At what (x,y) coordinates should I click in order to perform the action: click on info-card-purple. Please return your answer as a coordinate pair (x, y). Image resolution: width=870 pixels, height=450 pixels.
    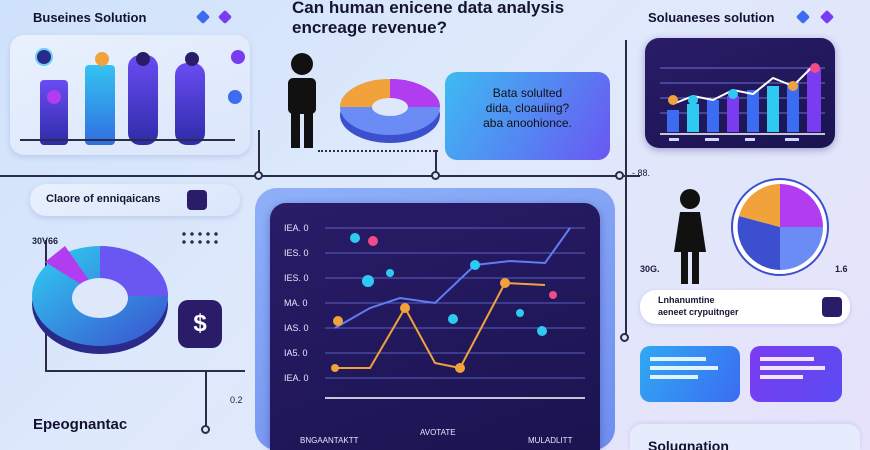
    Looking at the image, I should click on (796, 374).